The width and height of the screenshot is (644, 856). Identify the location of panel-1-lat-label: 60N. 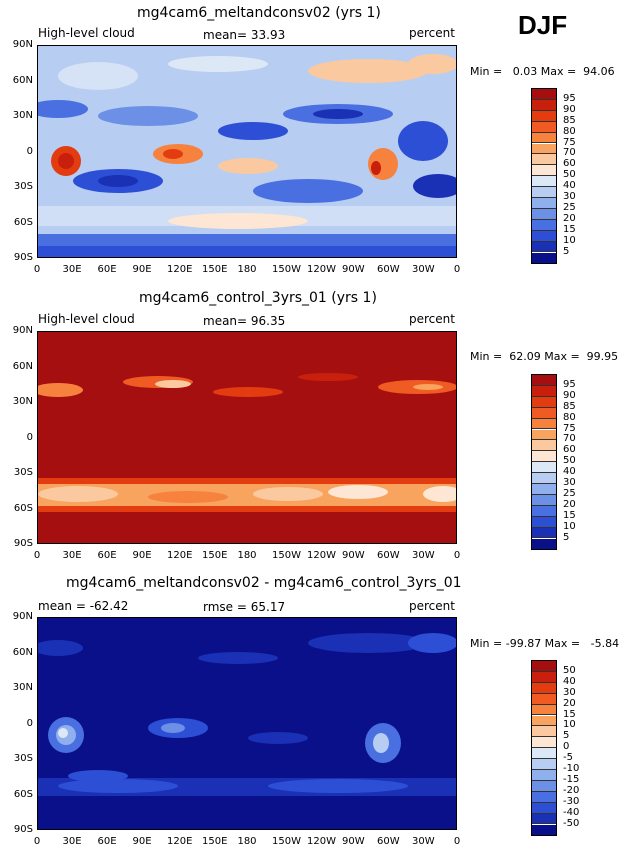
(22, 80).